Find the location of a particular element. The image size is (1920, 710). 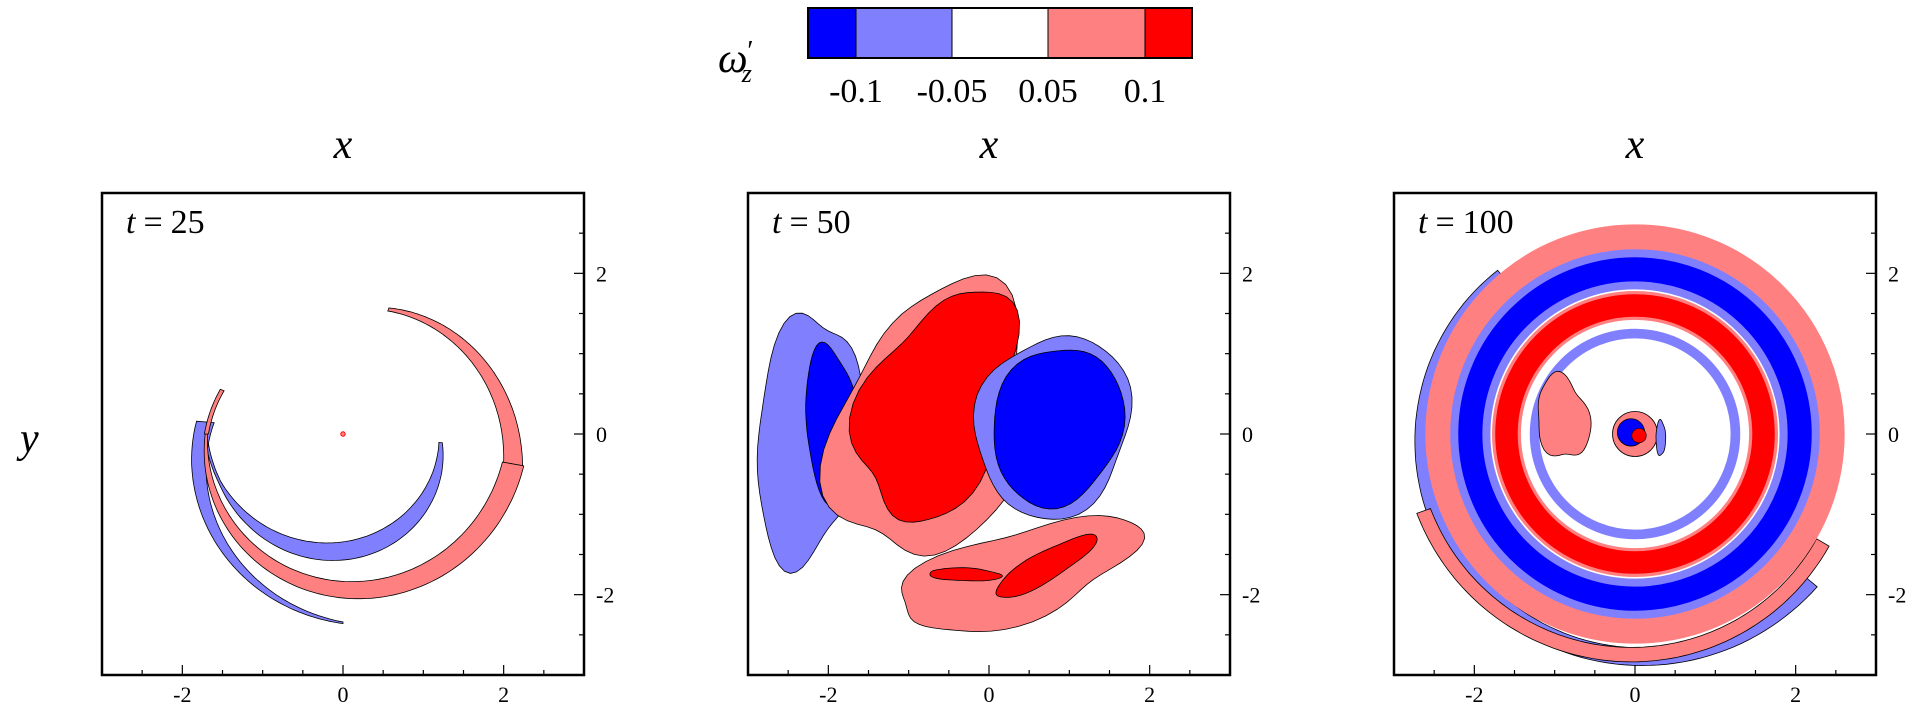

contour-positive-arm-tip is located at coordinates (214, 411).